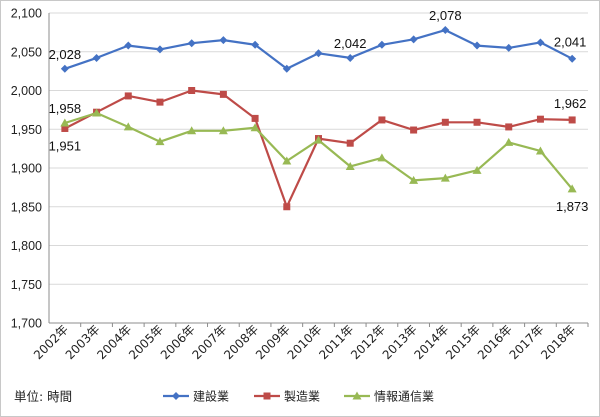  What do you see at coordinates (368, 342) in the screenshot?
I see `x-tick-label: 2012年` at bounding box center [368, 342].